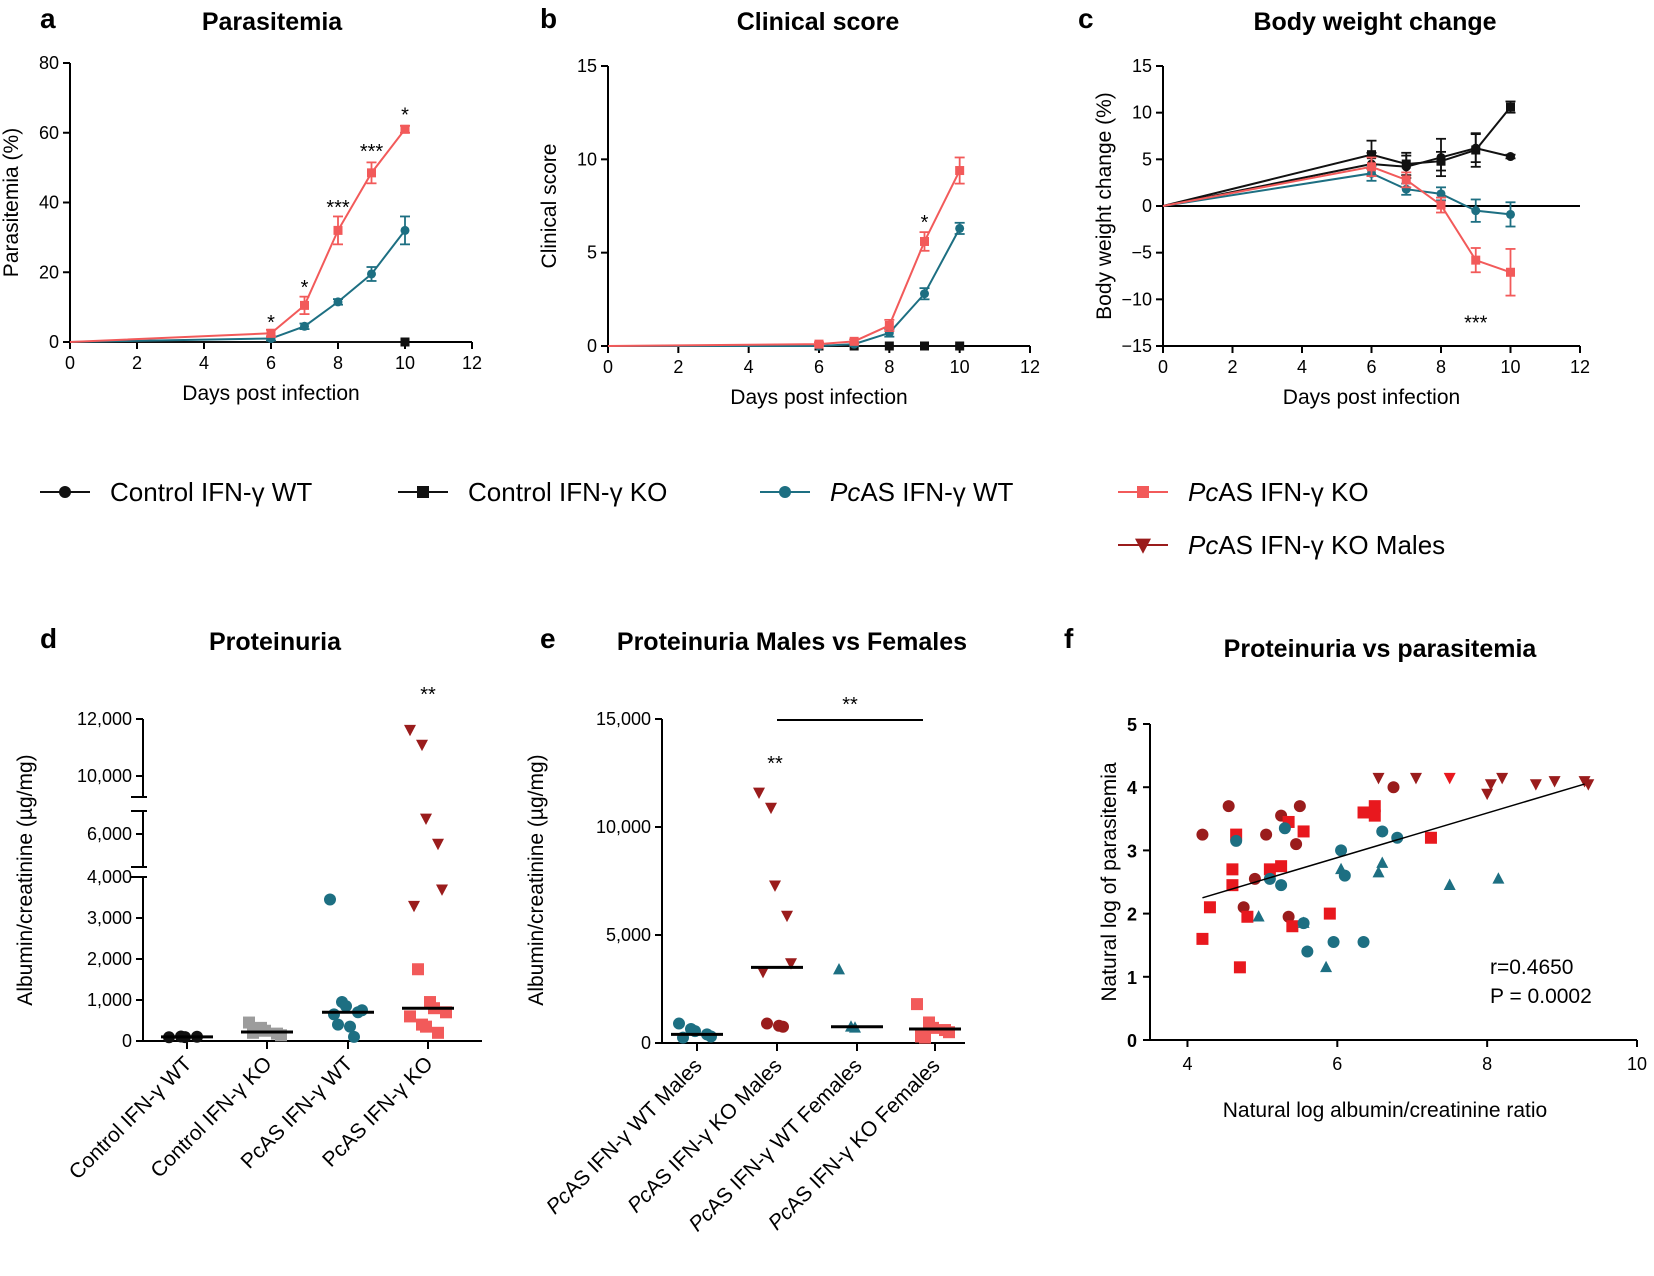  I want to click on series-line-control-ifn-ko, so click(1337, 156).